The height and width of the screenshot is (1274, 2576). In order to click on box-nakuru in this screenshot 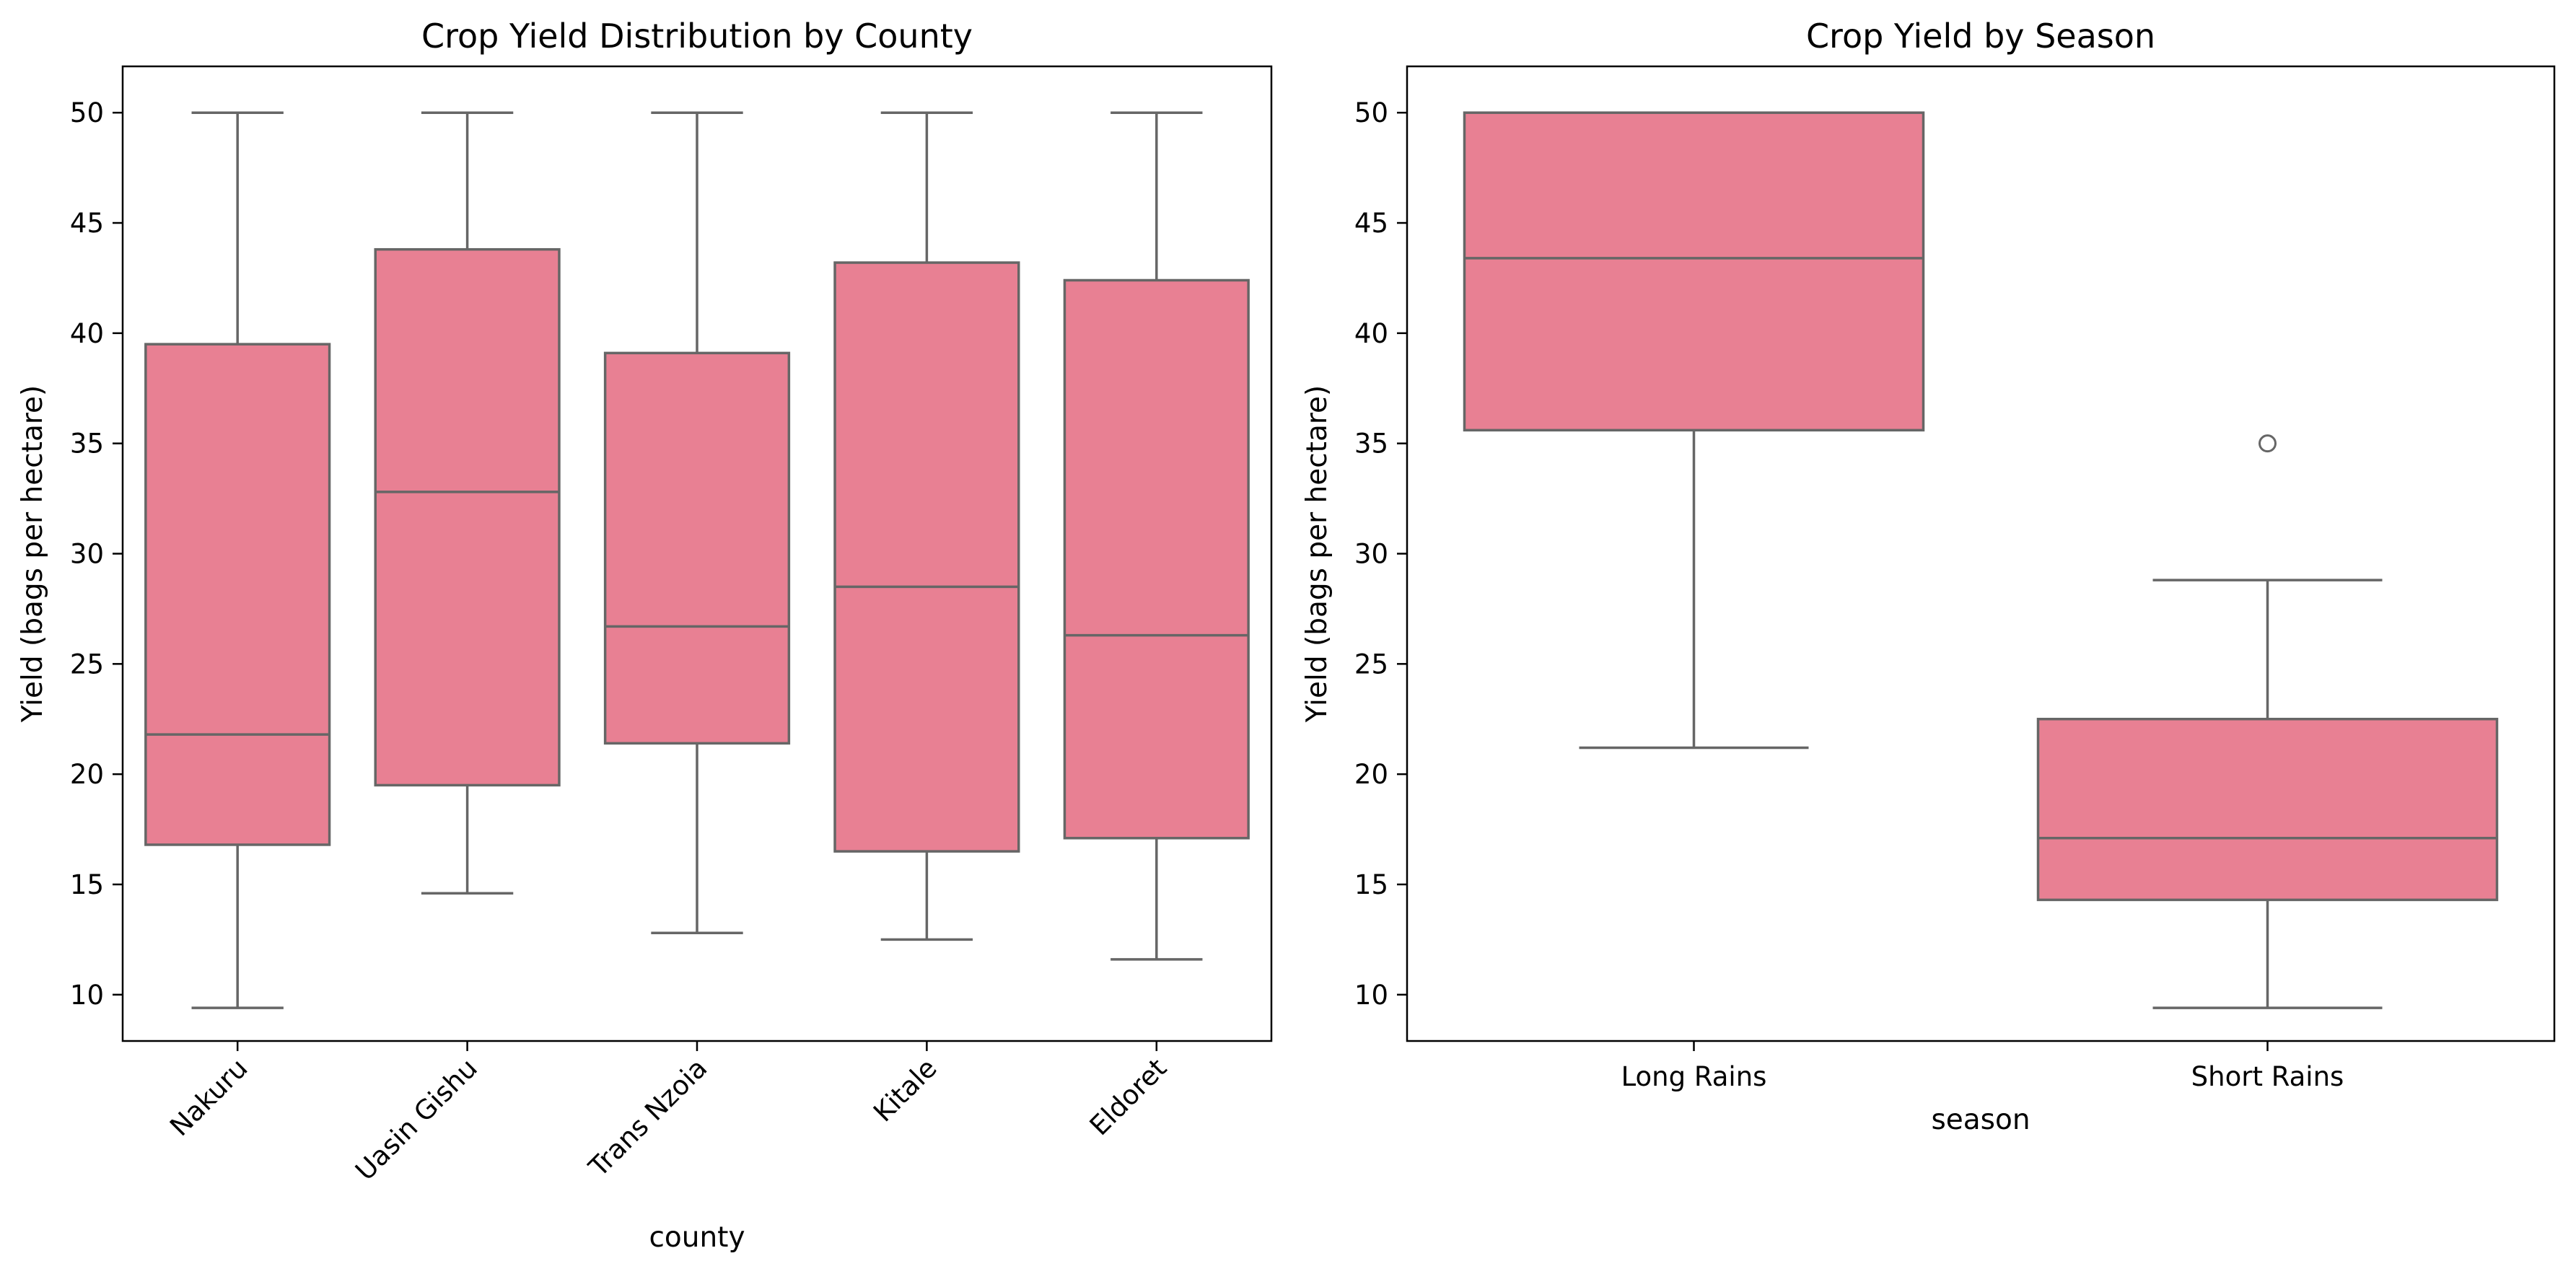, I will do `click(237, 560)`.